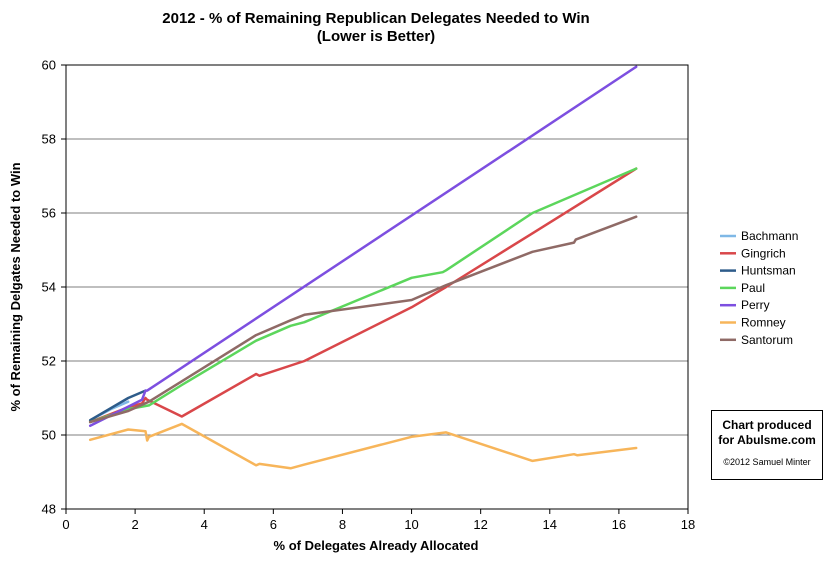  What do you see at coordinates (768, 271) in the screenshot?
I see `legend-label-huntsman: Huntsman` at bounding box center [768, 271].